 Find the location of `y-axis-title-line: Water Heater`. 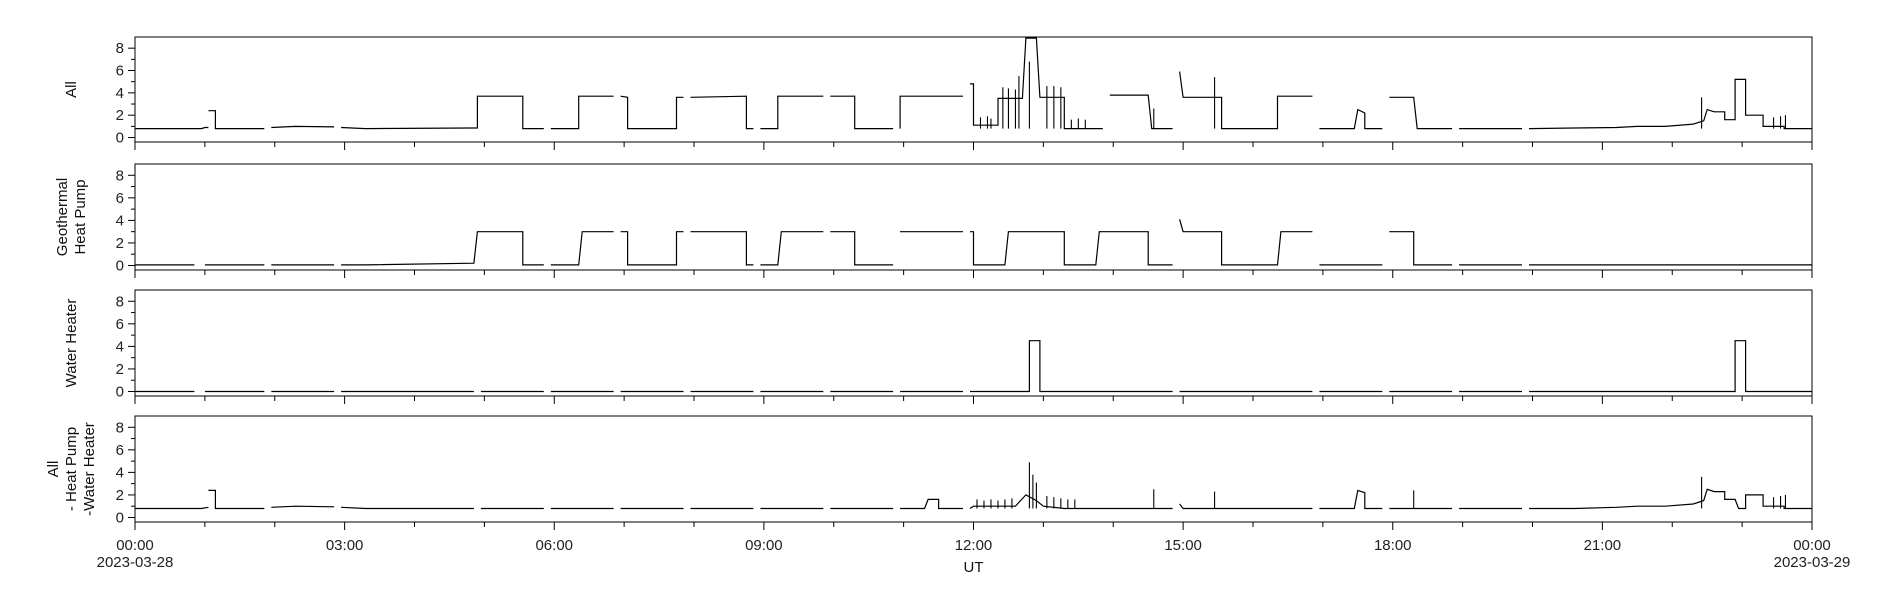

y-axis-title-line: Water Heater is located at coordinates (71, 343).